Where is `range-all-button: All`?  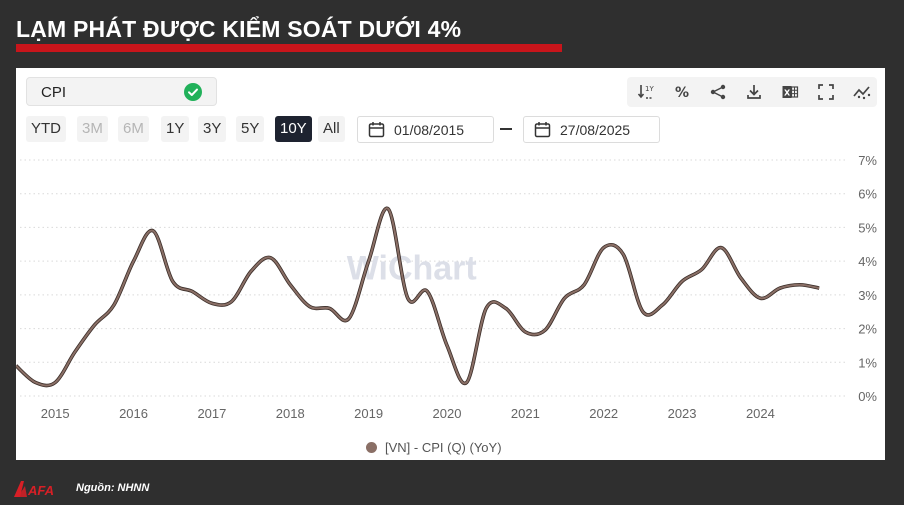 range-all-button: All is located at coordinates (331, 129).